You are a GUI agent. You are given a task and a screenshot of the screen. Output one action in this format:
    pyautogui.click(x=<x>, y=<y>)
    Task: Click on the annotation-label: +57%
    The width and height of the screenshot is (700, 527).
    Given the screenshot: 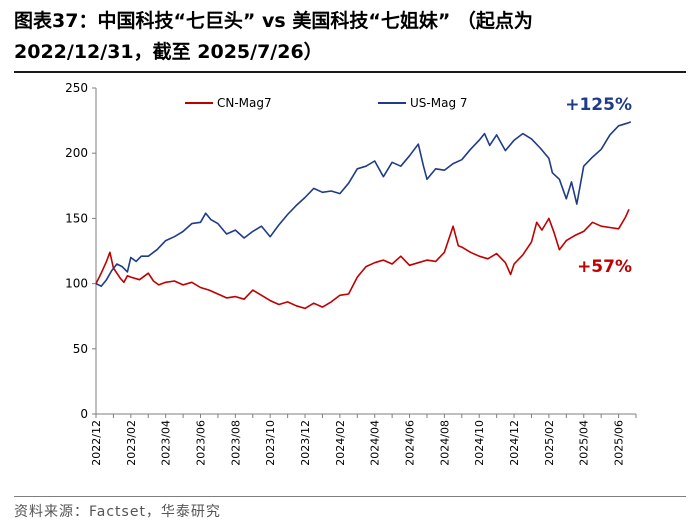 What is the action you would take?
    pyautogui.click(x=604, y=267)
    